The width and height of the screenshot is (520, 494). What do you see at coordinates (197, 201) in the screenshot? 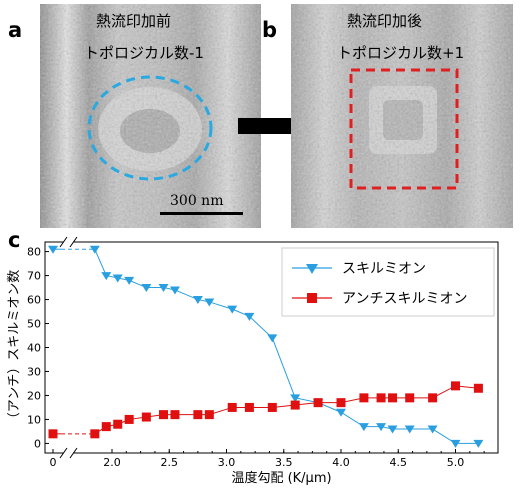
I see `scale-bar-label: 300 nm` at bounding box center [197, 201].